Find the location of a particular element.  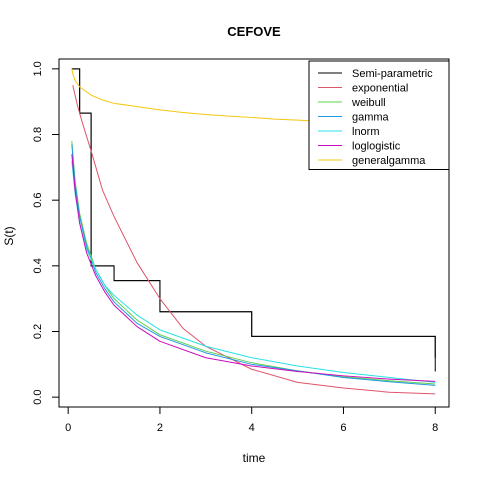

series-generalgamma is located at coordinates (196, 95).